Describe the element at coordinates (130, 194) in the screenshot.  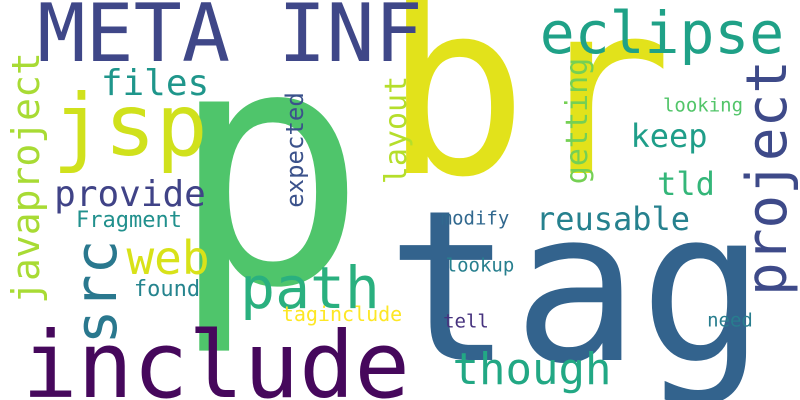
I see `word-provide: provide` at that location.